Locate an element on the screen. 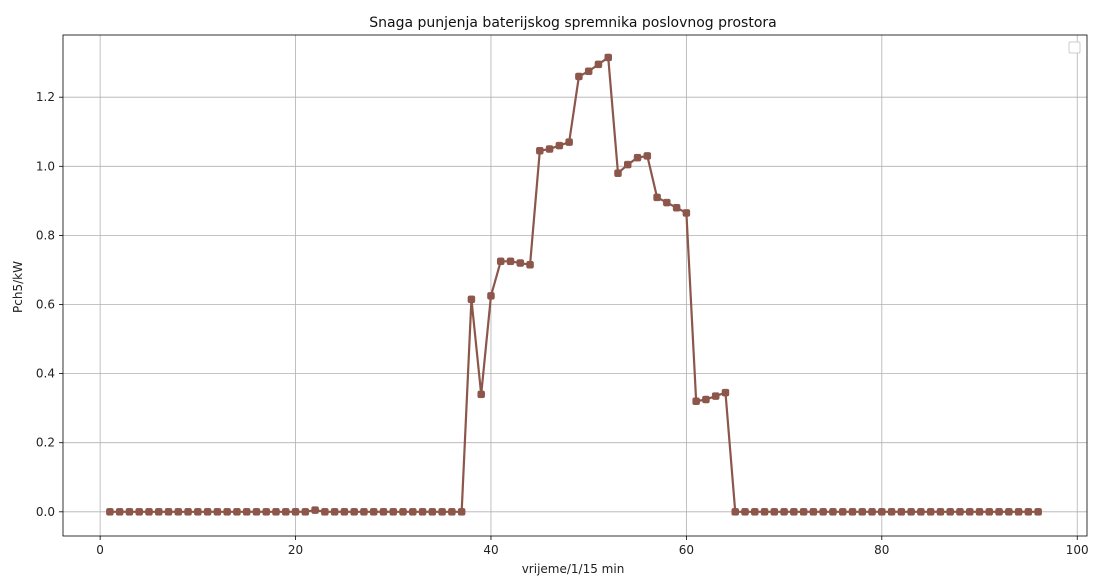 The width and height of the screenshot is (1094, 577). y-tick-label: 0.2 is located at coordinates (45, 443).